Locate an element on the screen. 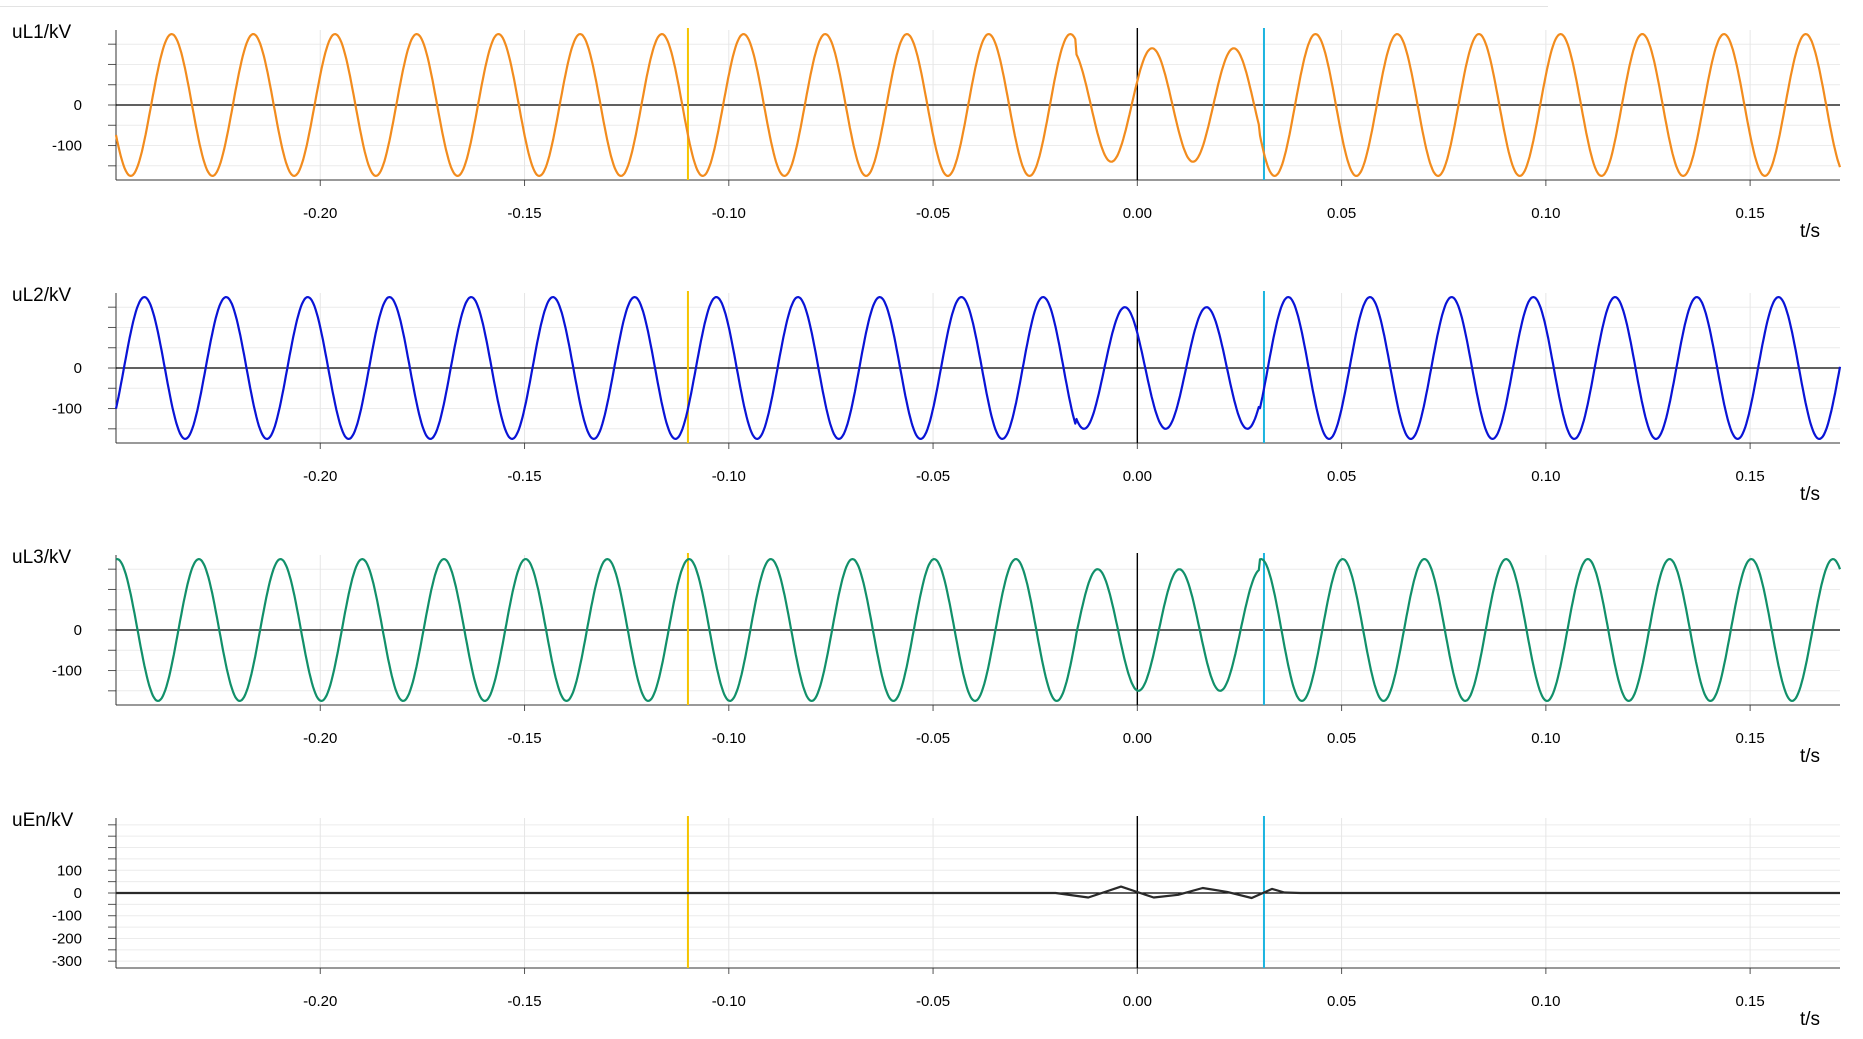 This screenshot has width=1863, height=1039. y-tick-label: 100 is located at coordinates (69, 870).